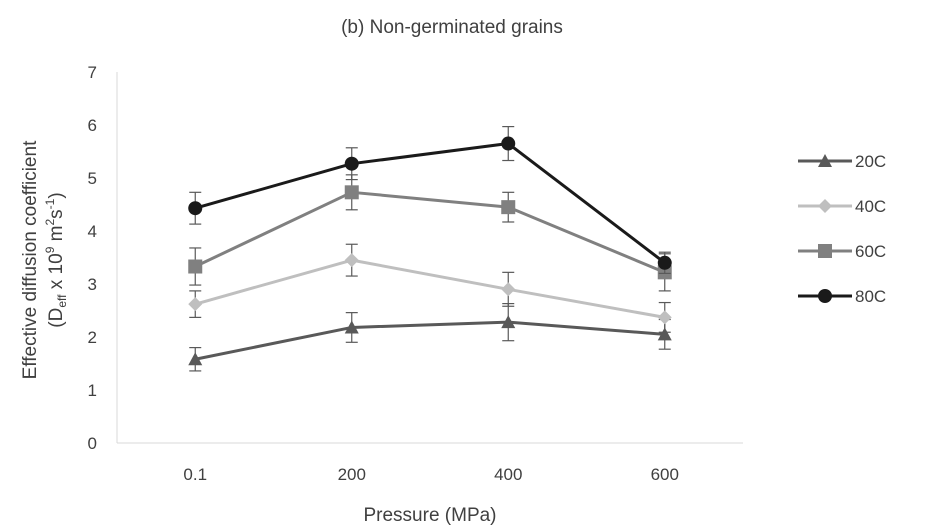 This screenshot has height=529, width=929. What do you see at coordinates (92, 443) in the screenshot?
I see `y-tick-label: 0` at bounding box center [92, 443].